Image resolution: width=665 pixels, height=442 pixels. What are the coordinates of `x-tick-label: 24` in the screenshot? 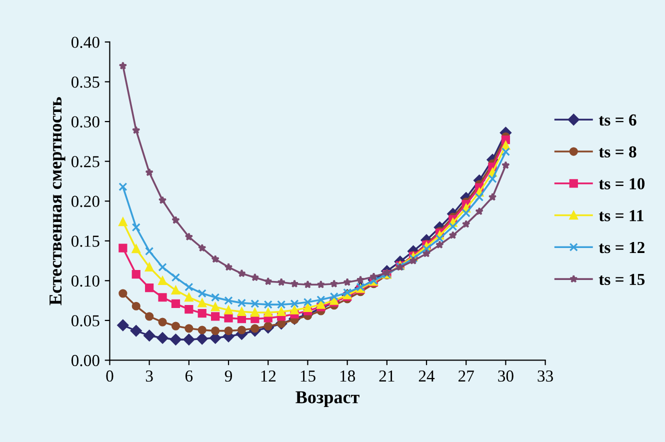 It's located at (426, 376).